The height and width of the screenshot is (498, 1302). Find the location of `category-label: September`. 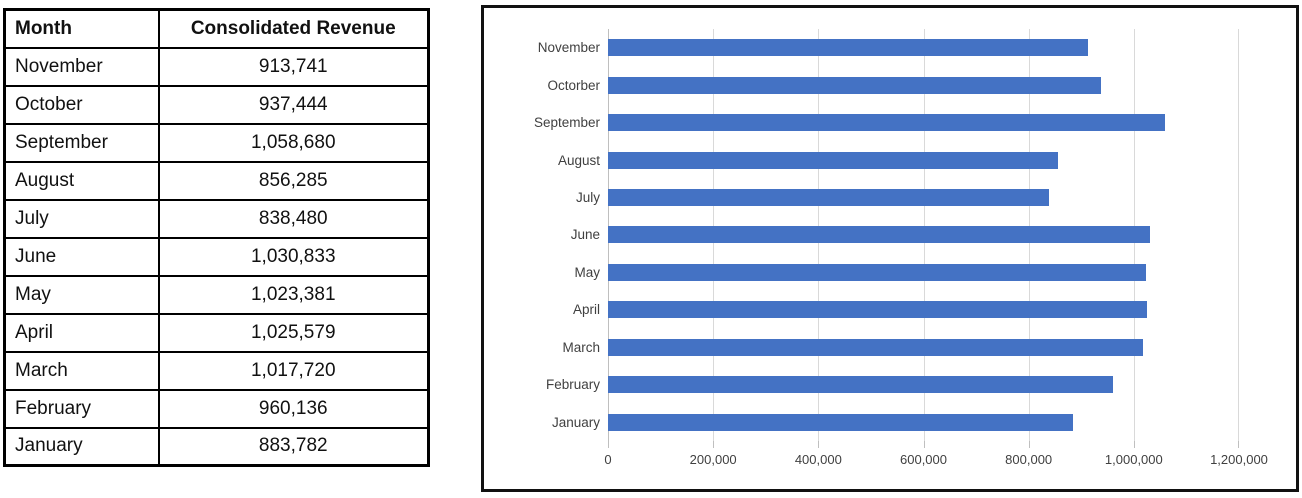

category-label: September is located at coordinates (566, 123).